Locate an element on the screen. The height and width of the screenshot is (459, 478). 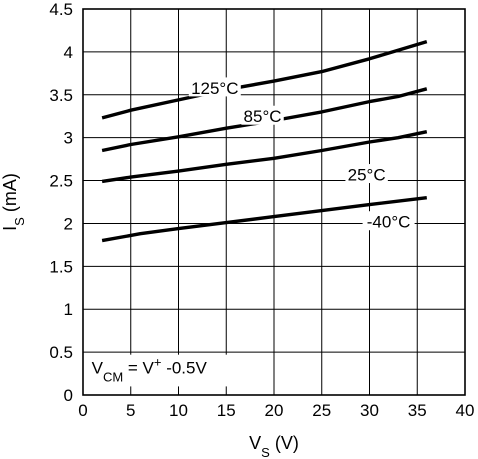
x-tick-label: 30 is located at coordinates (369, 410).